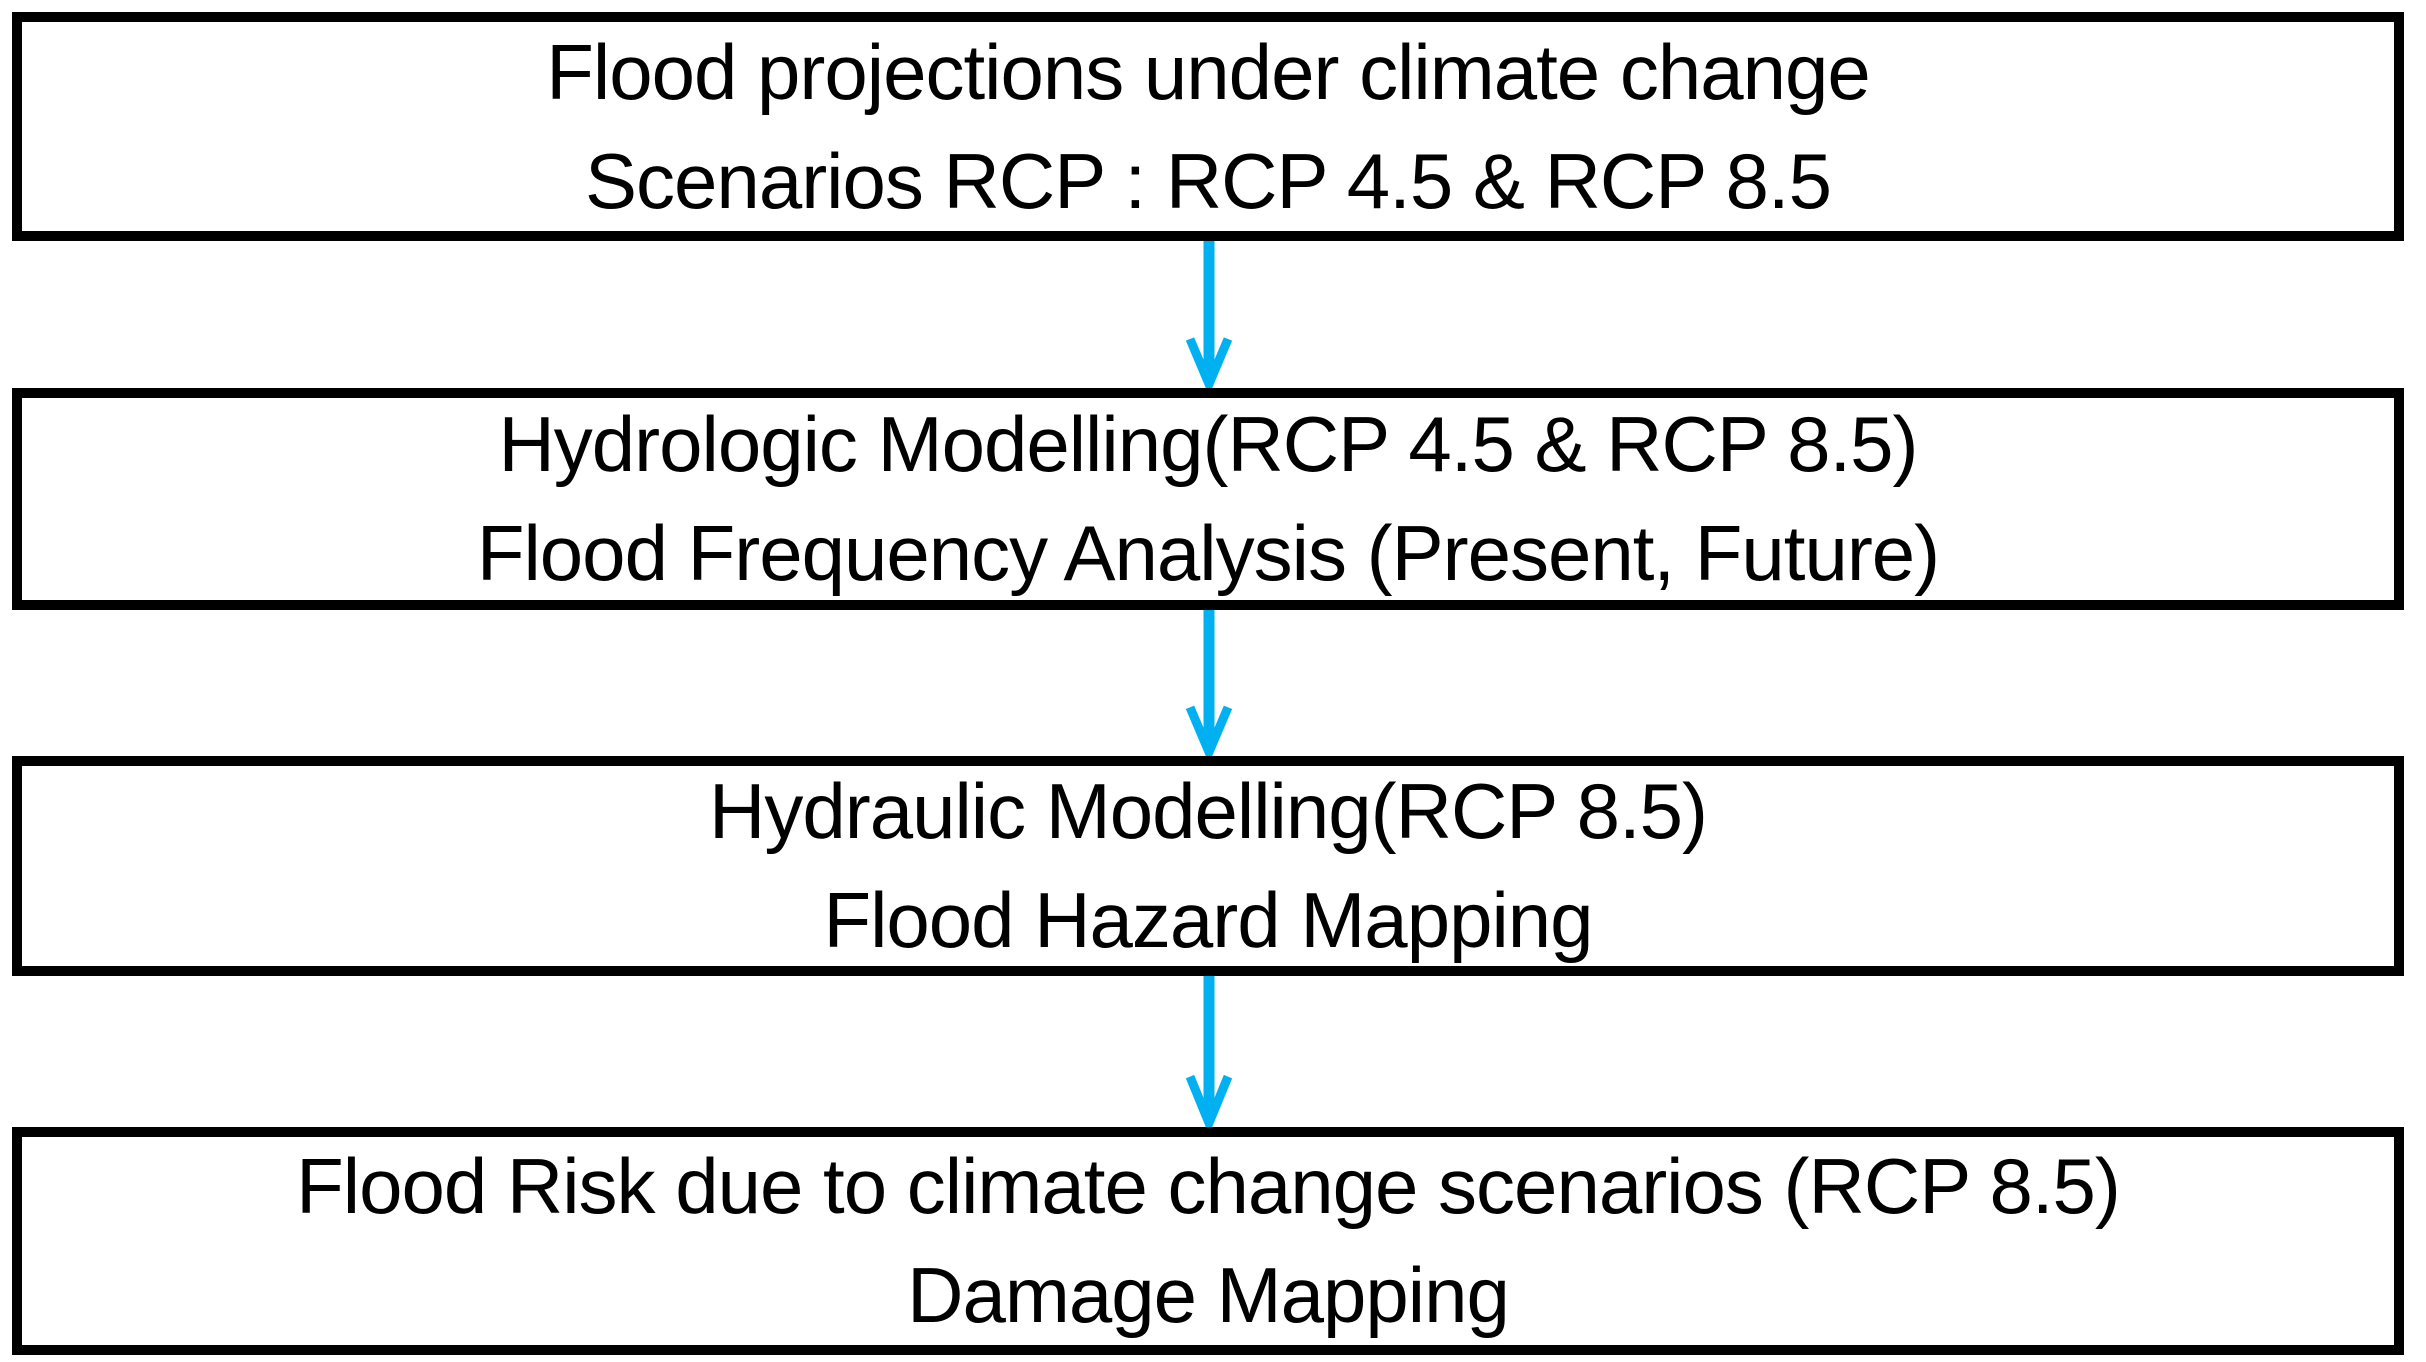 The image size is (2426, 1362). Describe the element at coordinates (1208, 811) in the screenshot. I see `box-line: Hydraulic Modelling(RCP 8.5)` at that location.